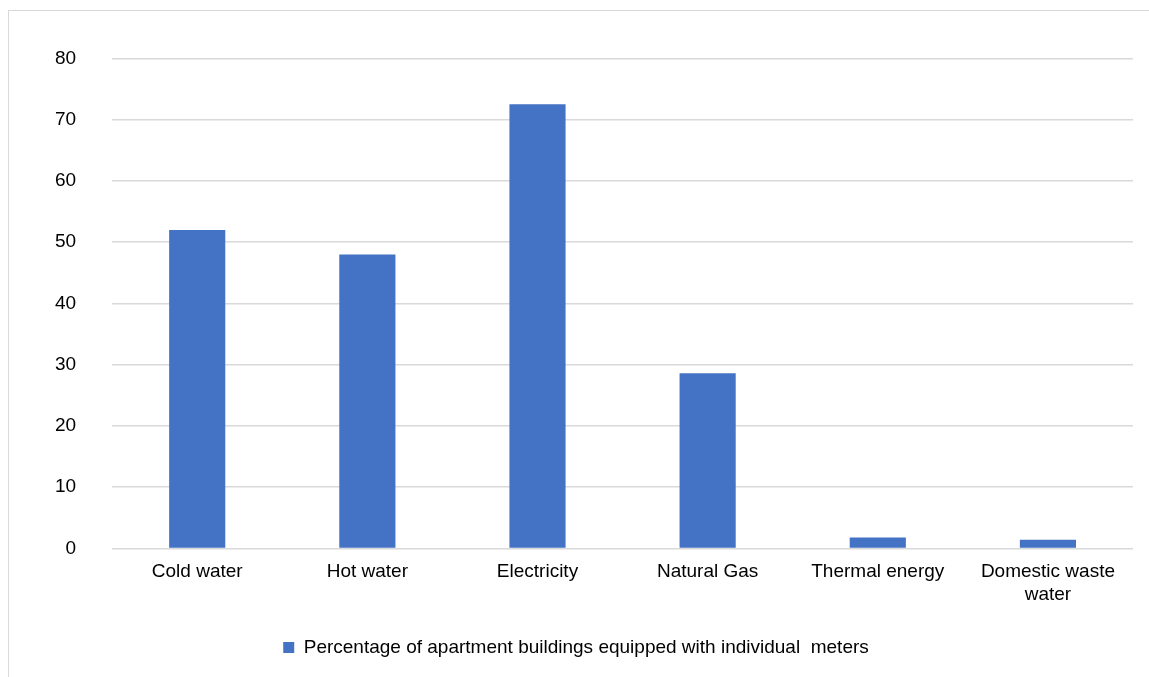  I want to click on y-tick-label: 0, so click(71, 547).